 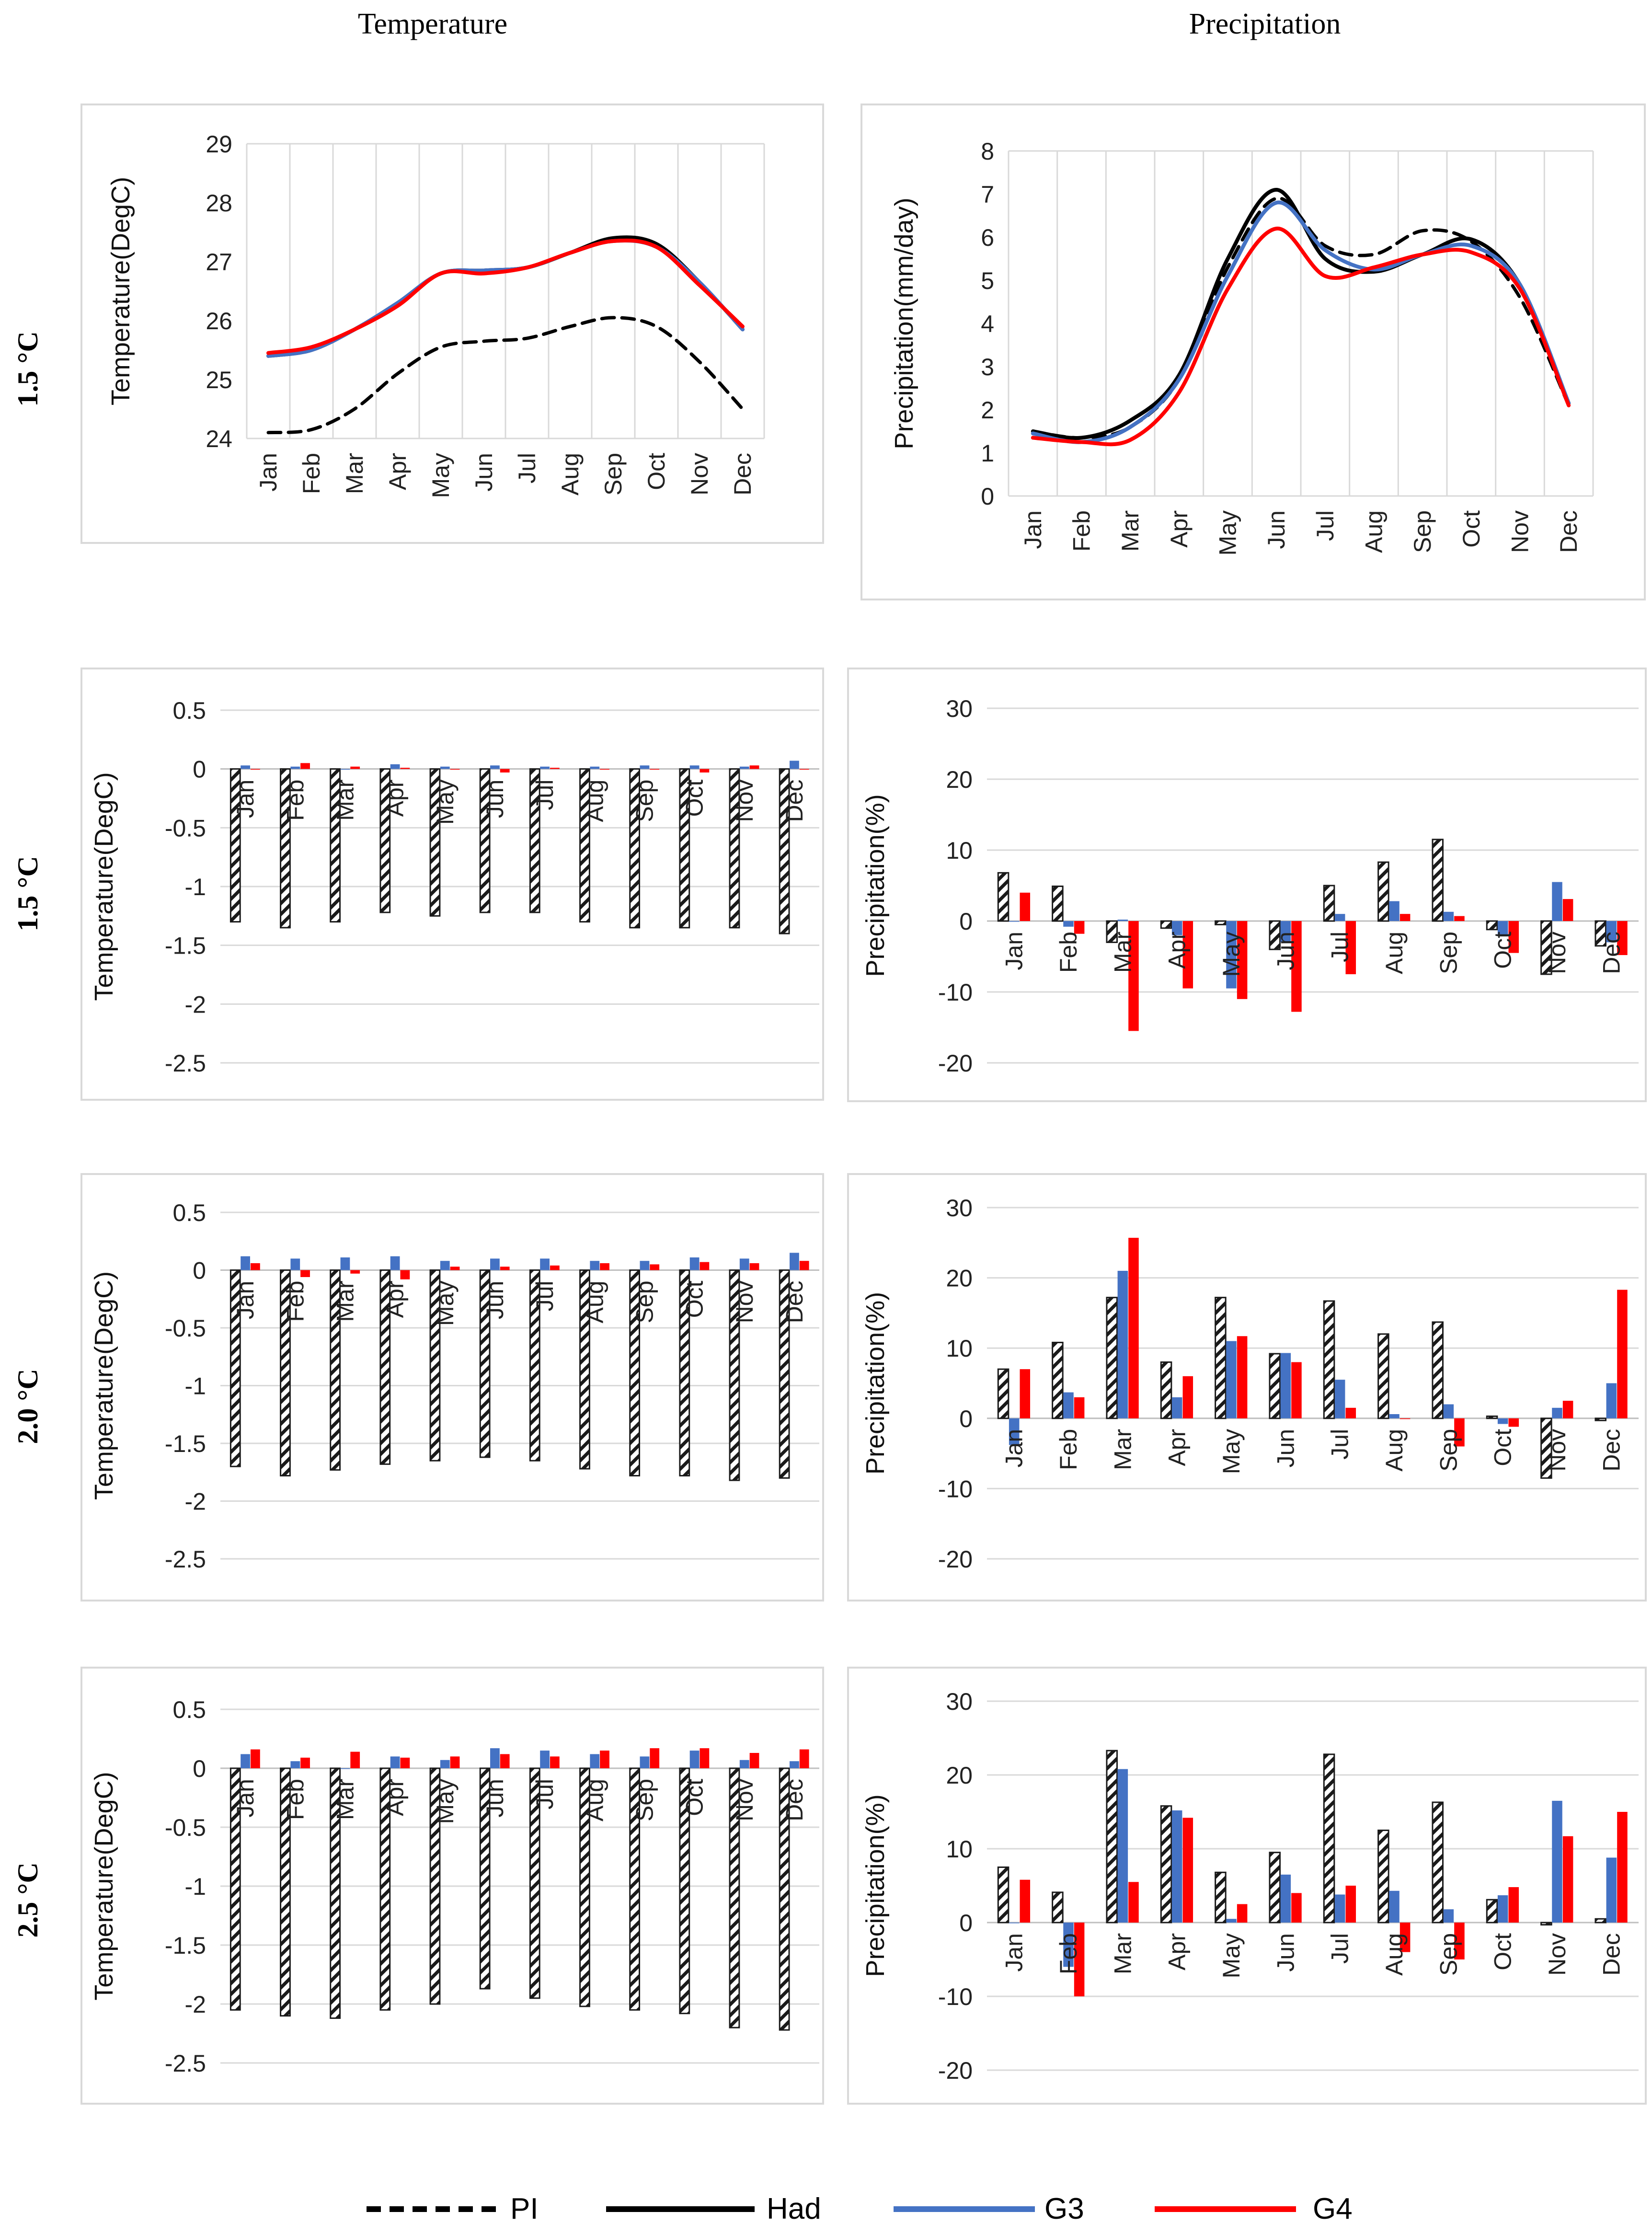 What do you see at coordinates (594, 1800) in the screenshot?
I see `x-tick-label: Aug` at bounding box center [594, 1800].